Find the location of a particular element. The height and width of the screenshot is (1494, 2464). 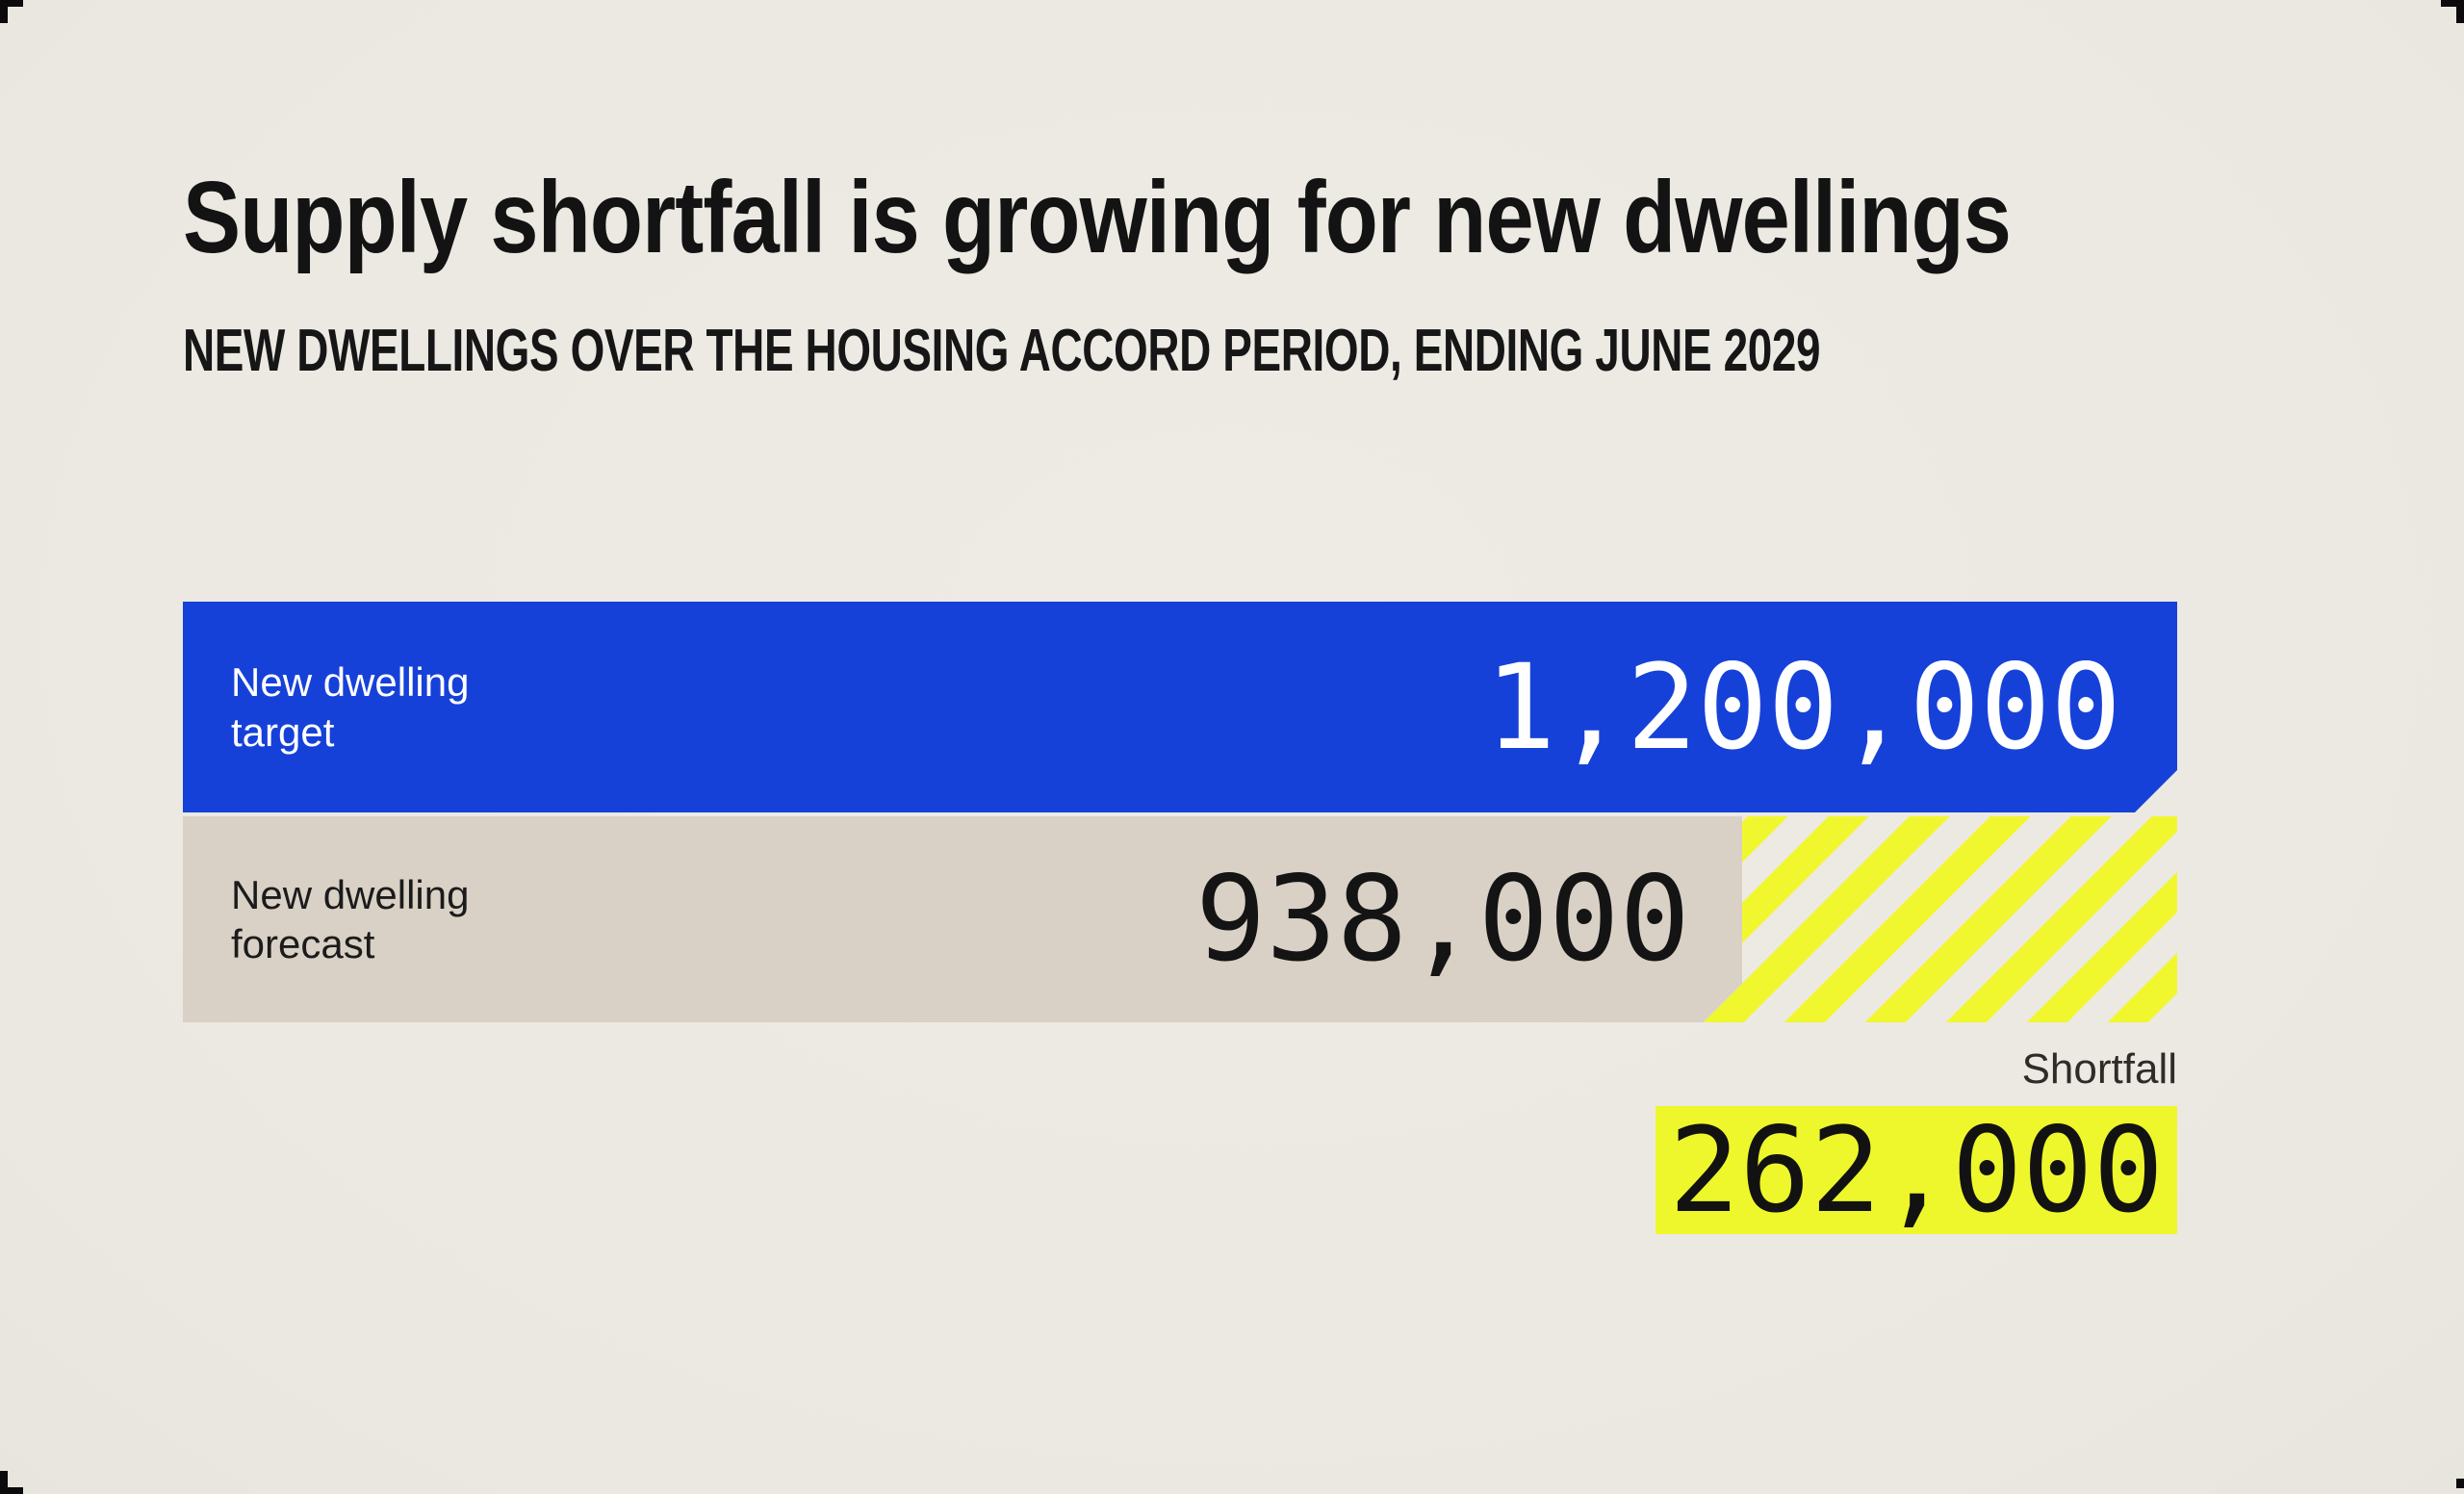

forecast-bar-label-line2: forecast is located at coordinates (303, 944).